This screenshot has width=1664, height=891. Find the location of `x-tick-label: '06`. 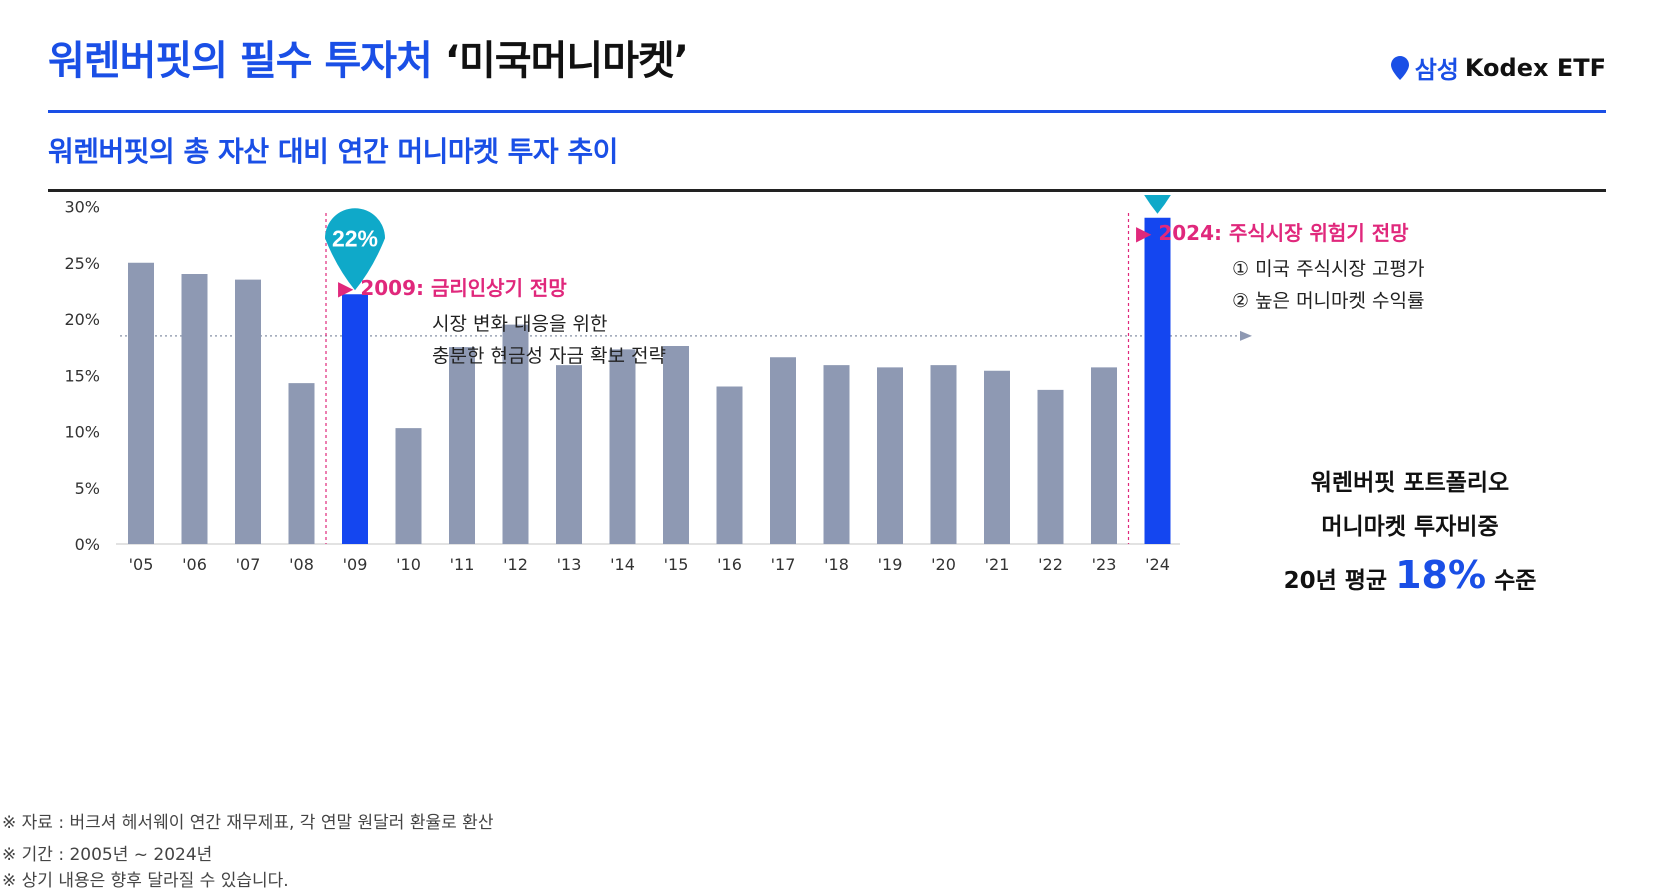

x-tick-label: '06 is located at coordinates (194, 564).